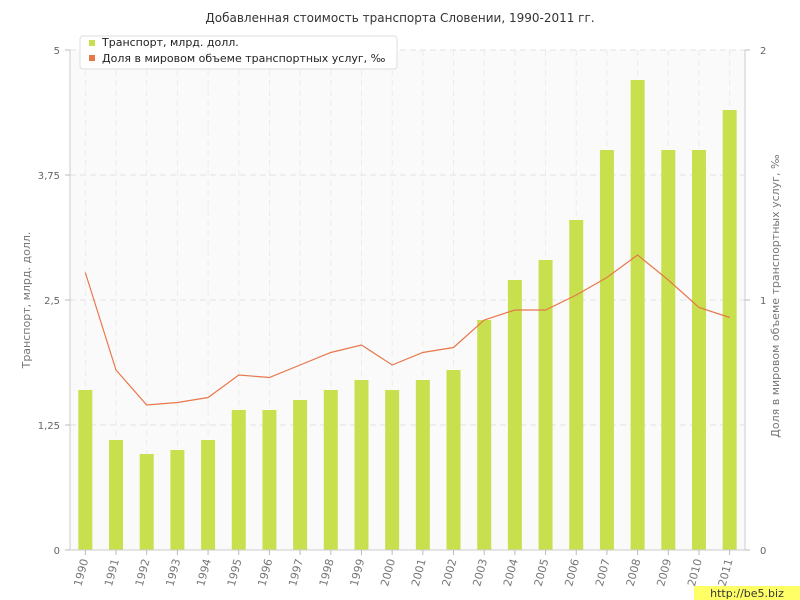 Image resolution: width=800 pixels, height=600 pixels. What do you see at coordinates (266, 572) in the screenshot?
I see `x-tick-label: 1996` at bounding box center [266, 572].